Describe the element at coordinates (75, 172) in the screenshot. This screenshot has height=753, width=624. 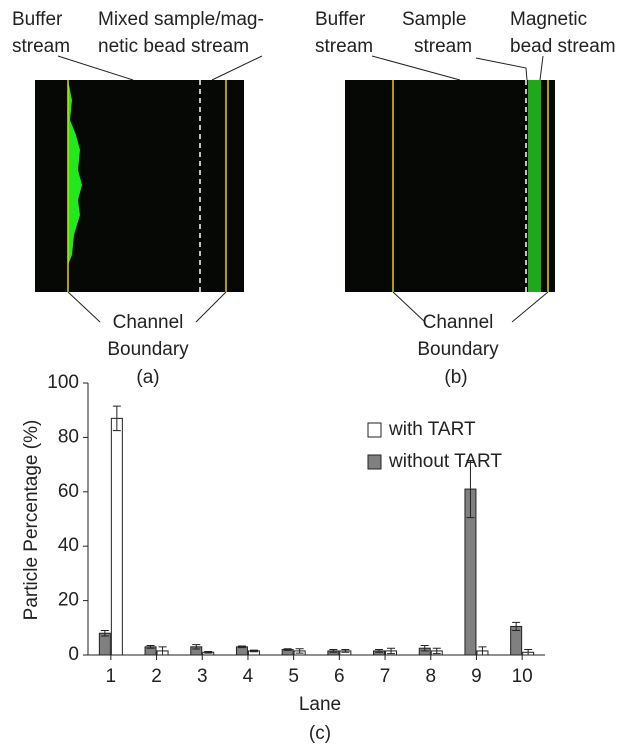
I see `particle-cluster` at that location.